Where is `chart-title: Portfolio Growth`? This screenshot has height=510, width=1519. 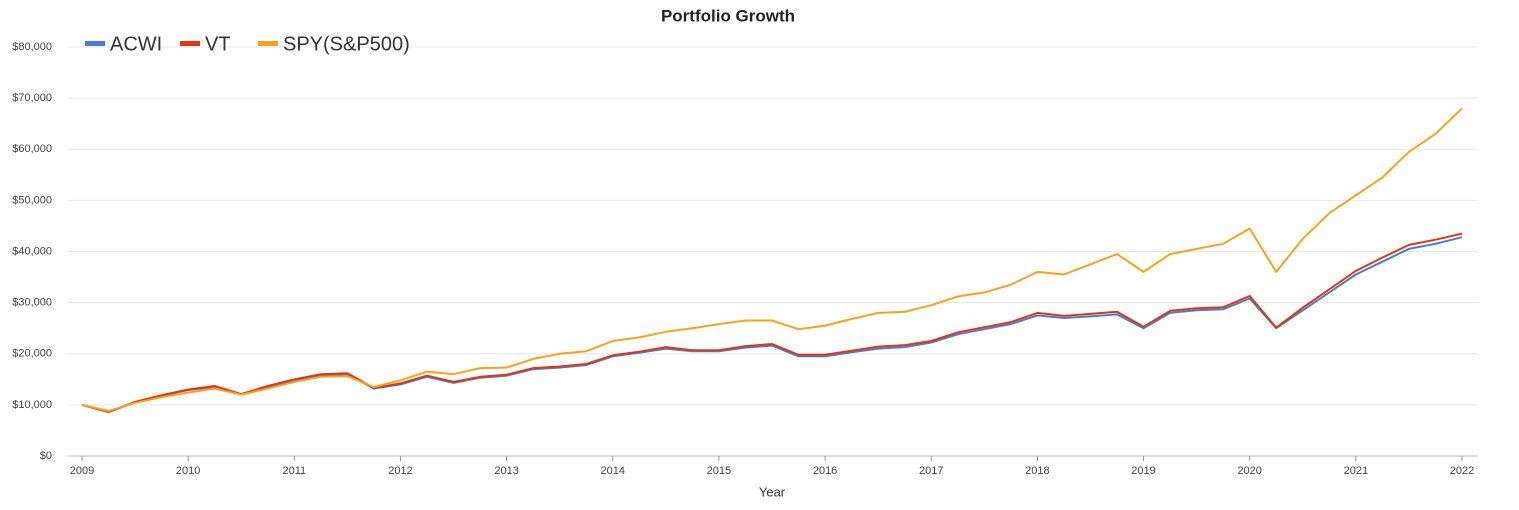
chart-title: Portfolio Growth is located at coordinates (728, 15).